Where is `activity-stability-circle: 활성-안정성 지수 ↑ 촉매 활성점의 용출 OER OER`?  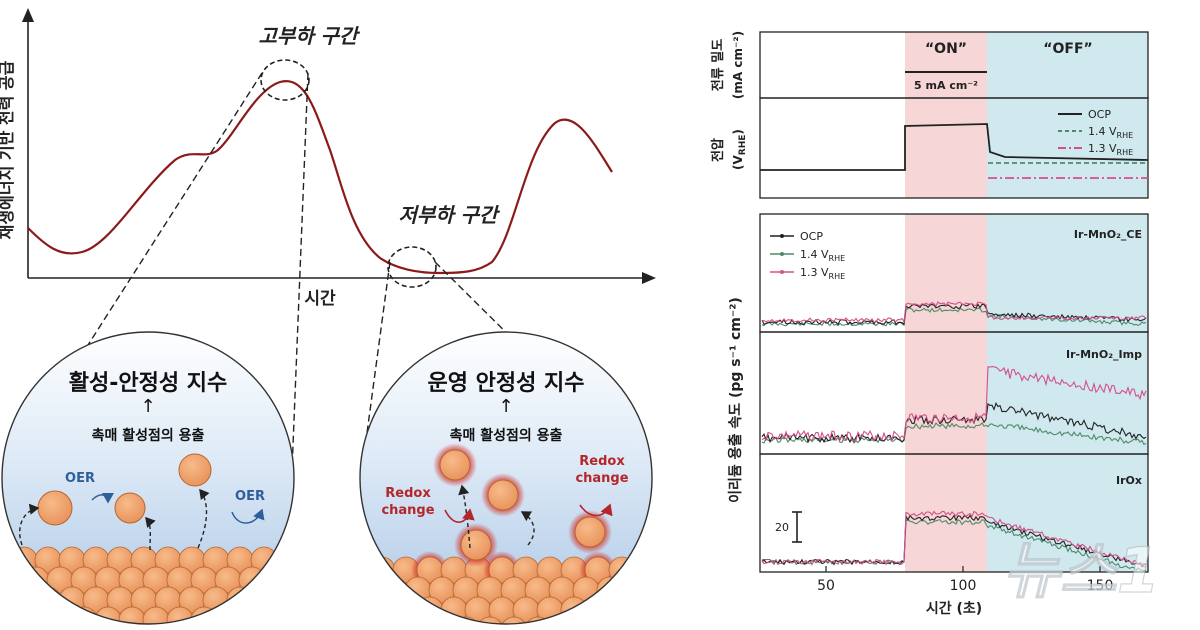 activity-stability-circle: 활성-안정성 지수 ↑ 촉매 활성점의 용출 OER OER is located at coordinates (148, 478).